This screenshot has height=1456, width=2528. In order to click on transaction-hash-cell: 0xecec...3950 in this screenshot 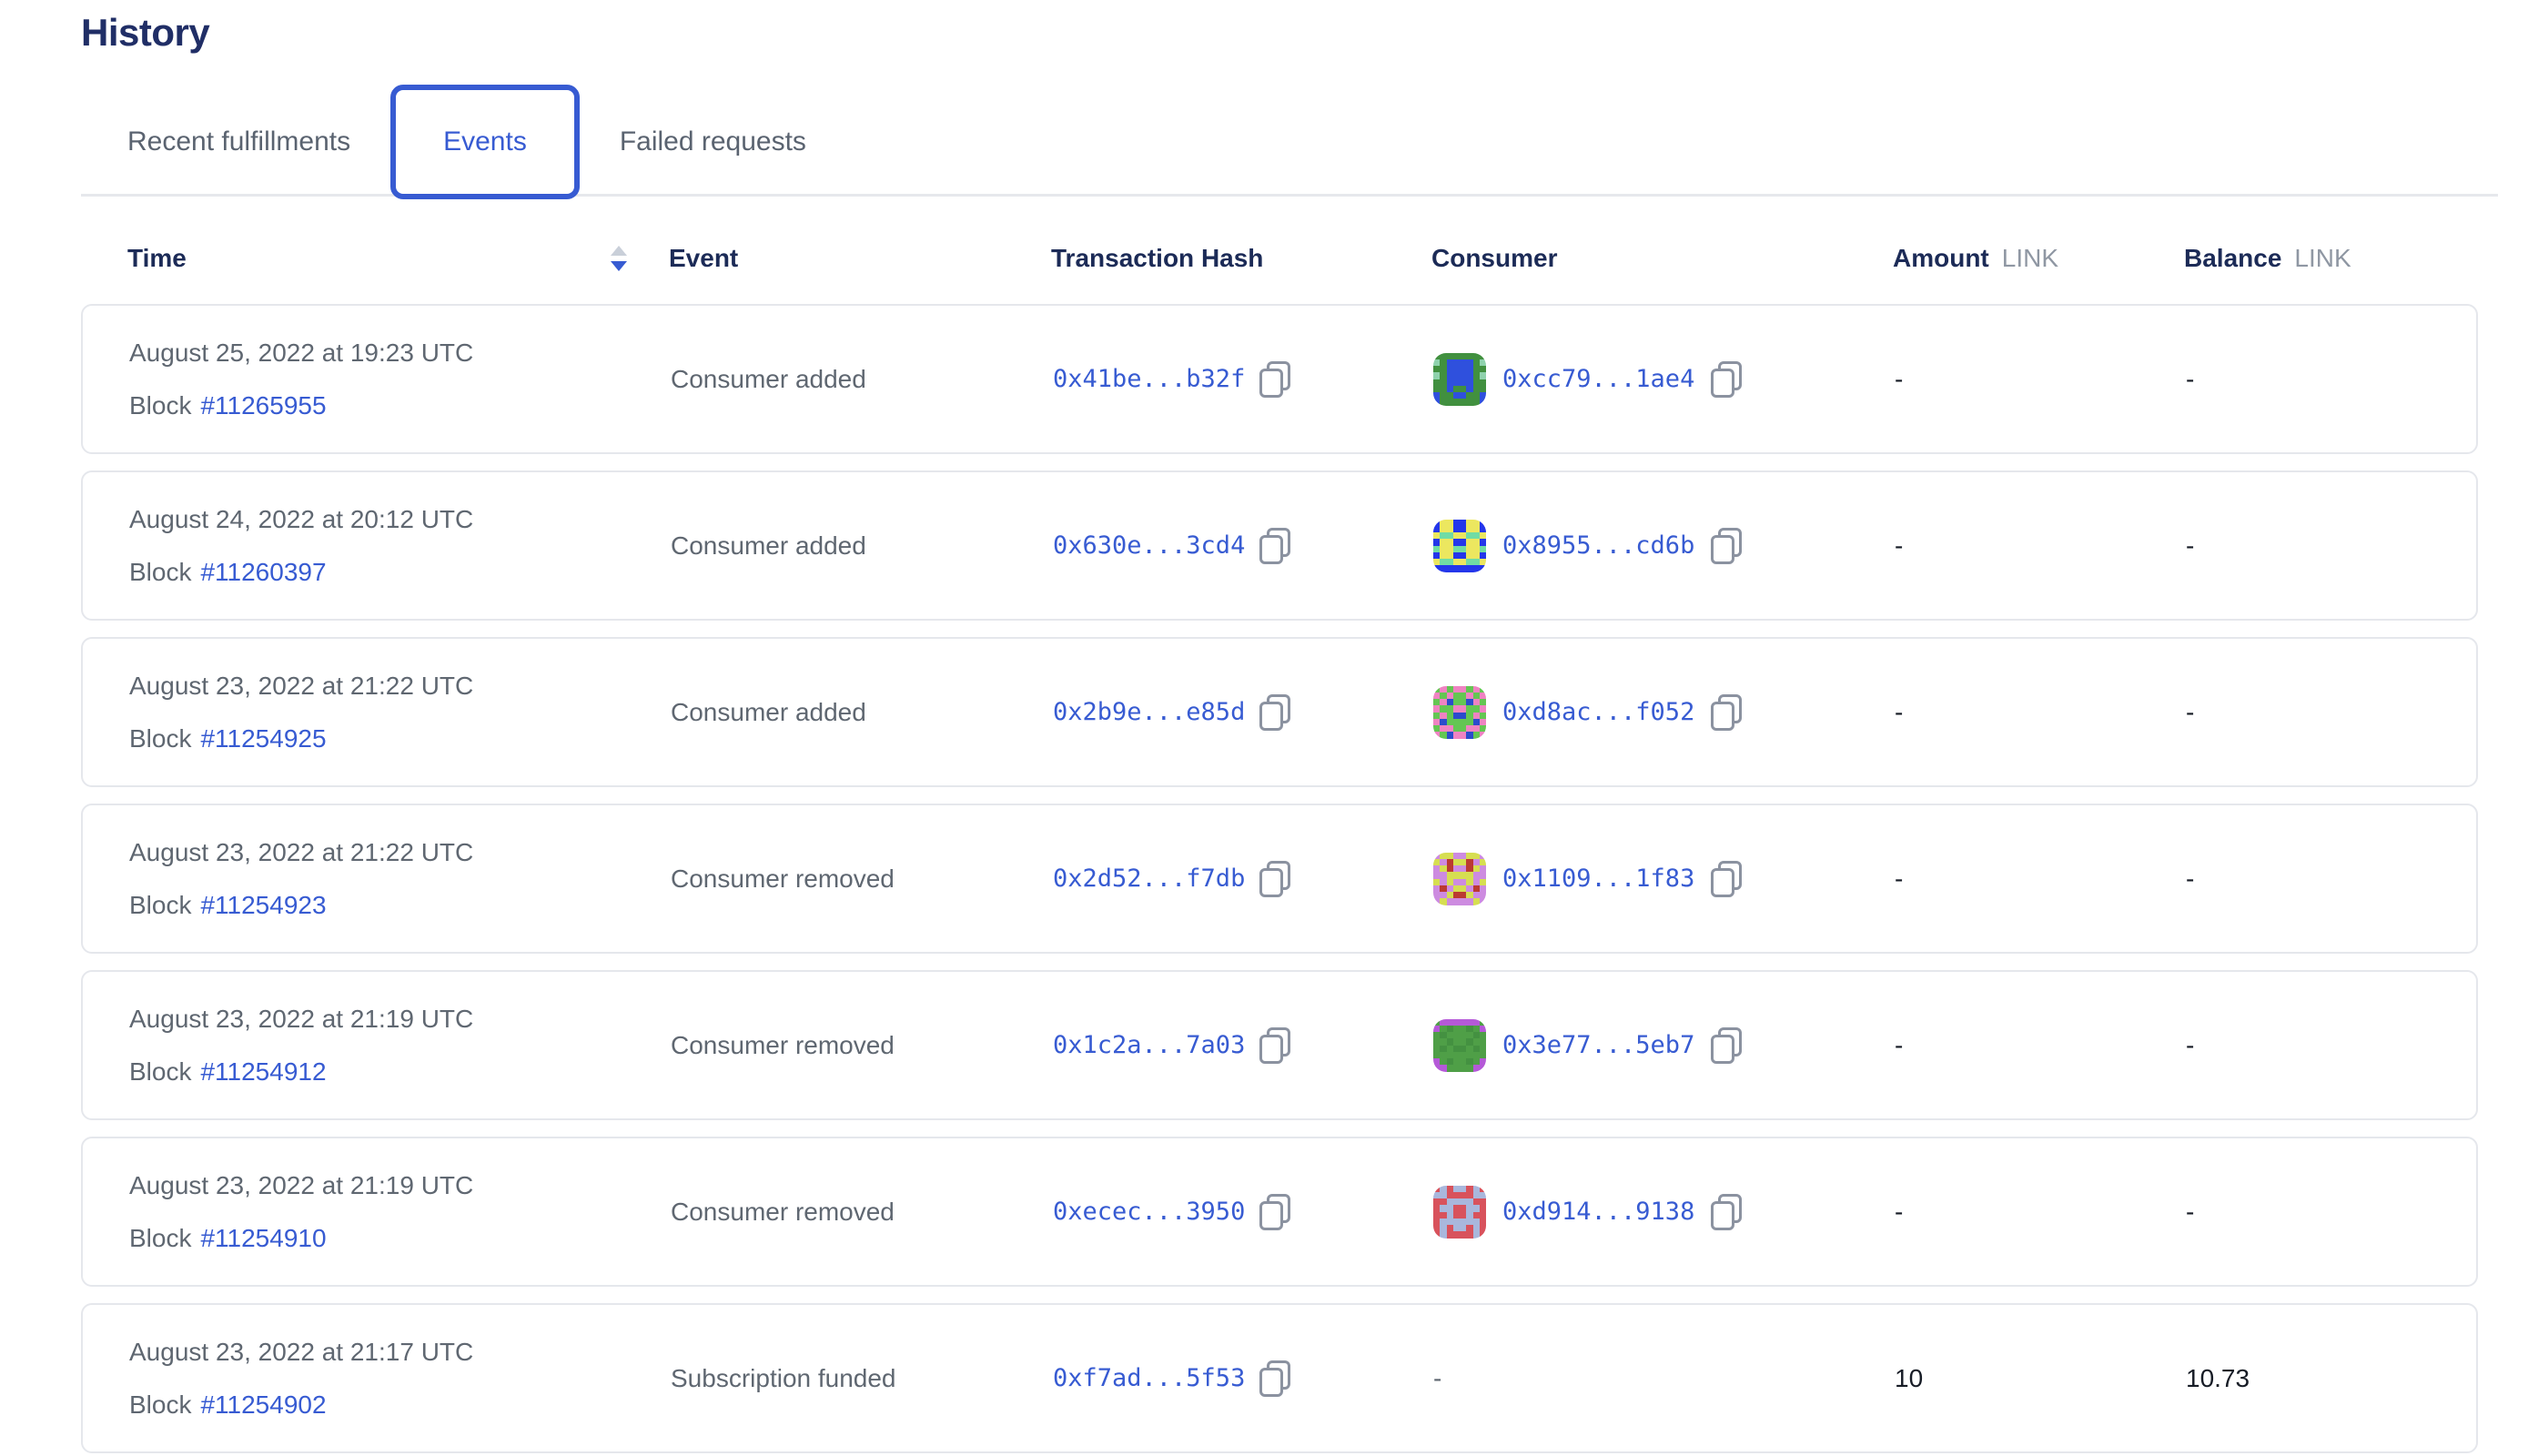, I will do `click(1243, 1212)`.